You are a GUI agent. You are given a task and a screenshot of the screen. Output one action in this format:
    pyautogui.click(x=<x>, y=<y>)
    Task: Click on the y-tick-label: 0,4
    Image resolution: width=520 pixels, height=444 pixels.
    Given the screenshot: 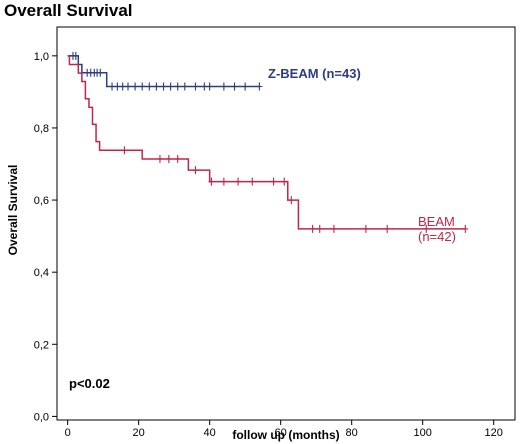 What is the action you would take?
    pyautogui.click(x=41, y=273)
    